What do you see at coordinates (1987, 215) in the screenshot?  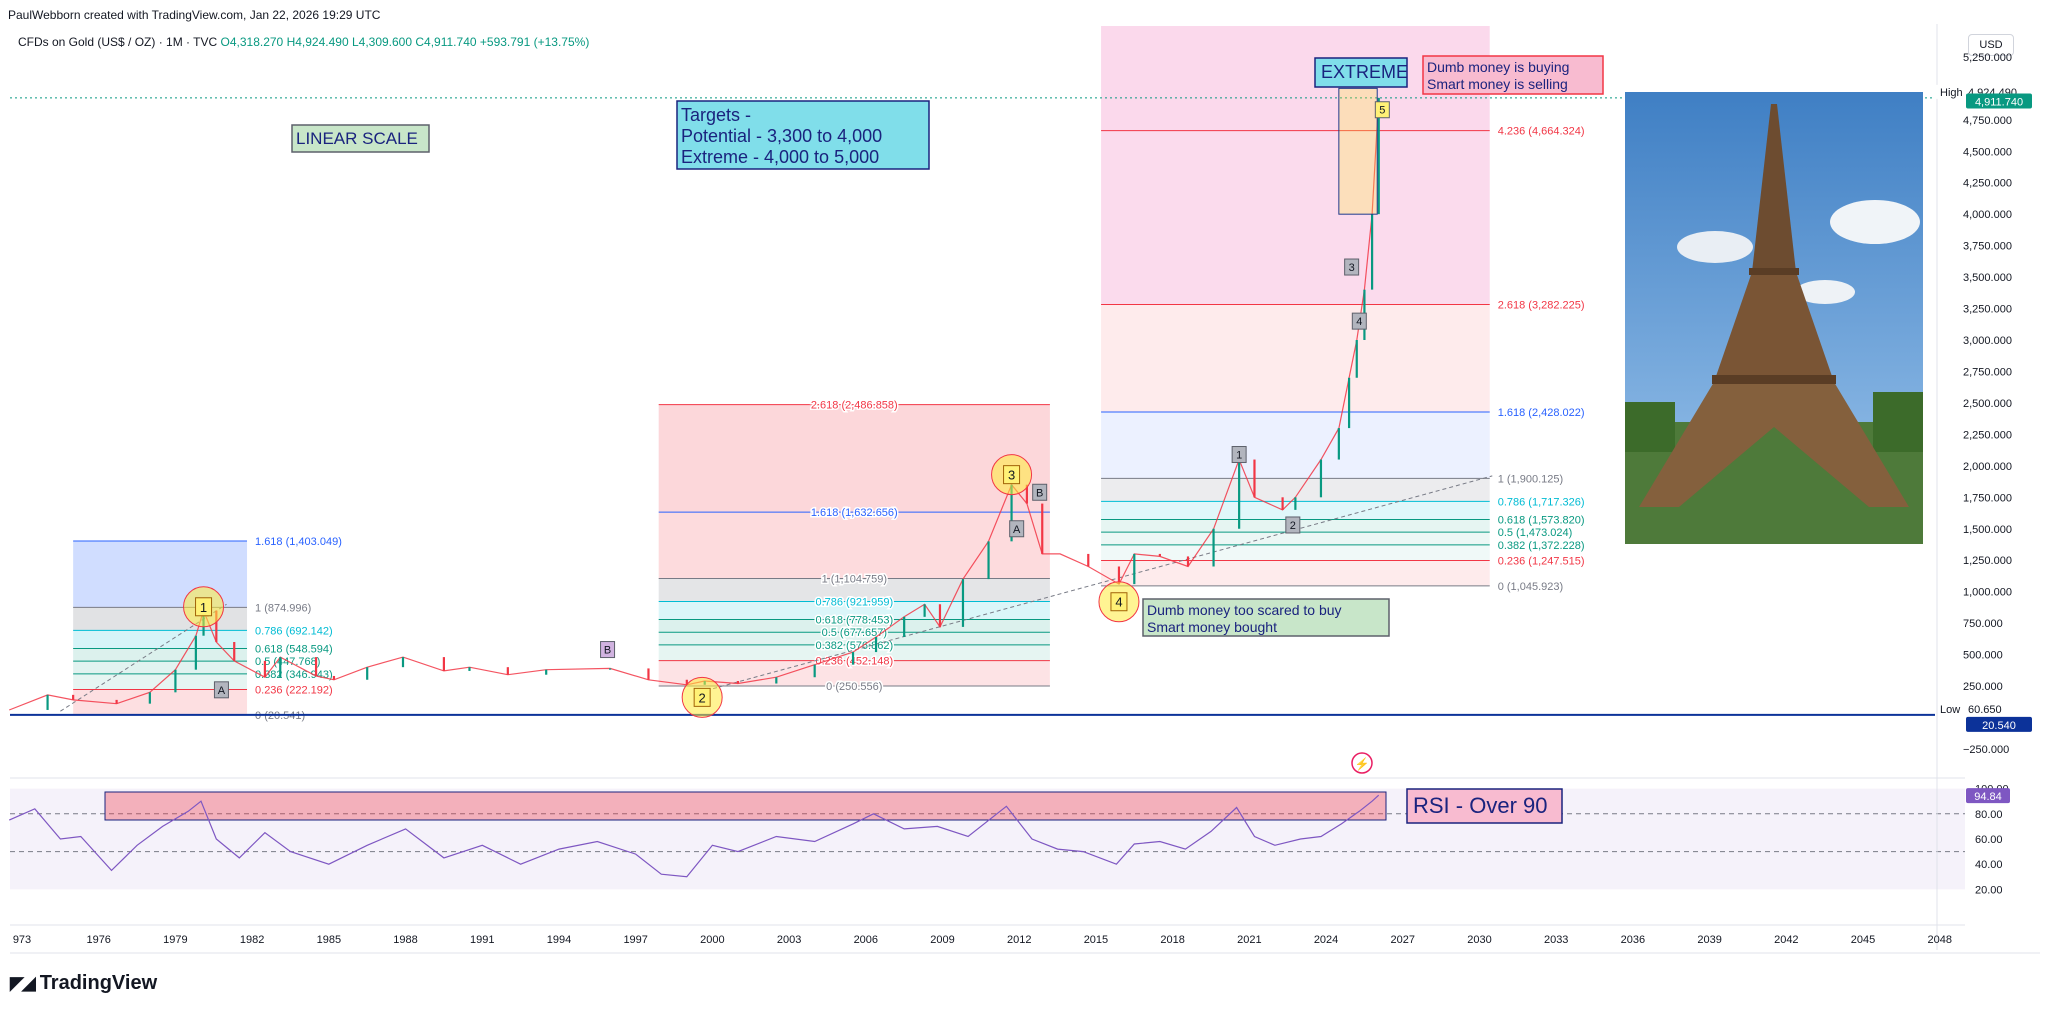 I see `price-tick-label: 4,000.000` at bounding box center [1987, 215].